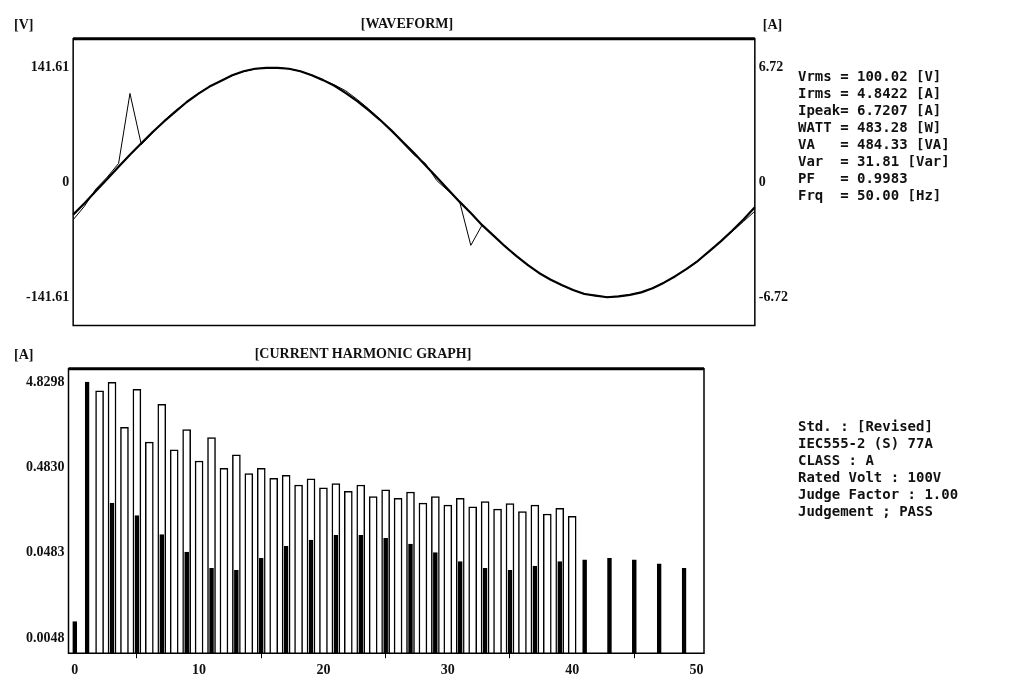 The height and width of the screenshot is (687, 1010). I want to click on text: CLASS : A, so click(836, 460).